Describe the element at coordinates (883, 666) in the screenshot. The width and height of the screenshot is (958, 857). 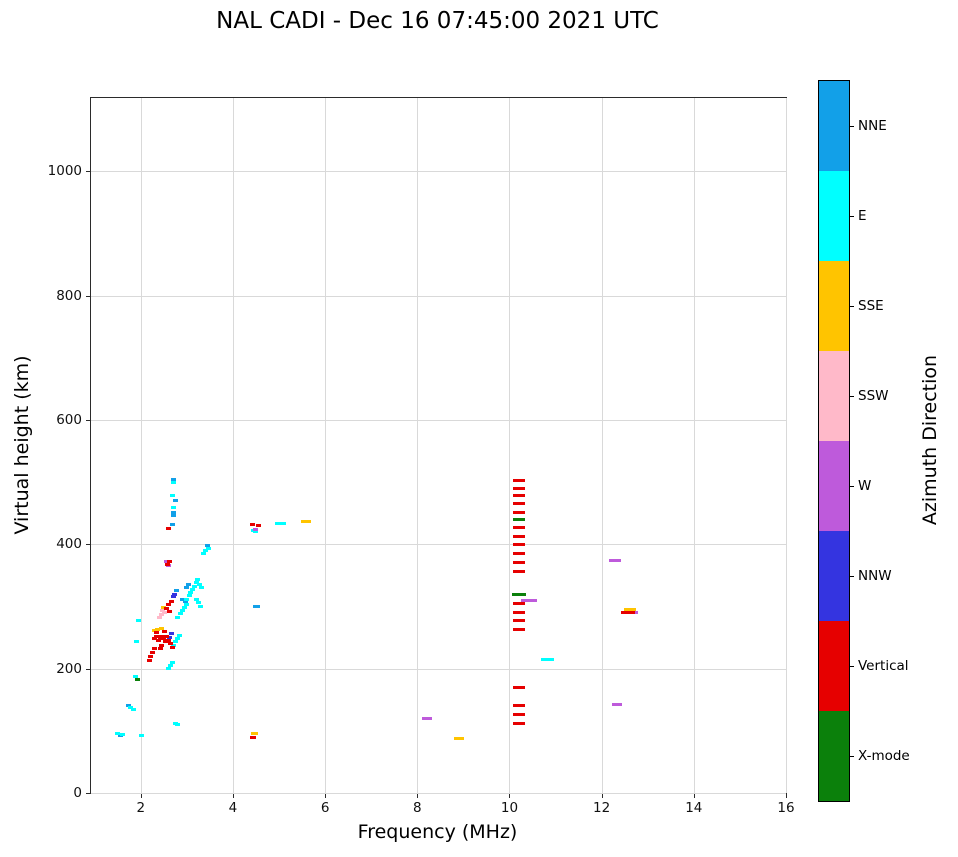
I see `colorbar-tick-label: Vertical` at that location.